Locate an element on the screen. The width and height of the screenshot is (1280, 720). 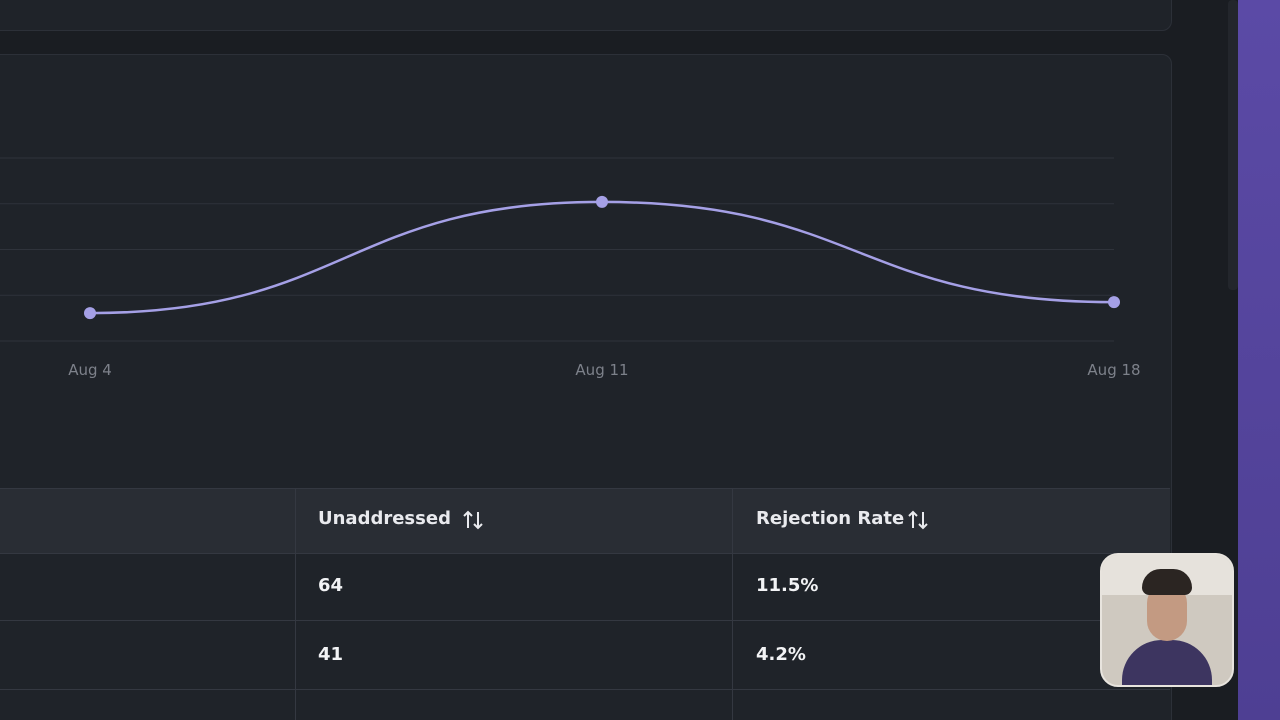
cell: 4.2% is located at coordinates (781, 654).